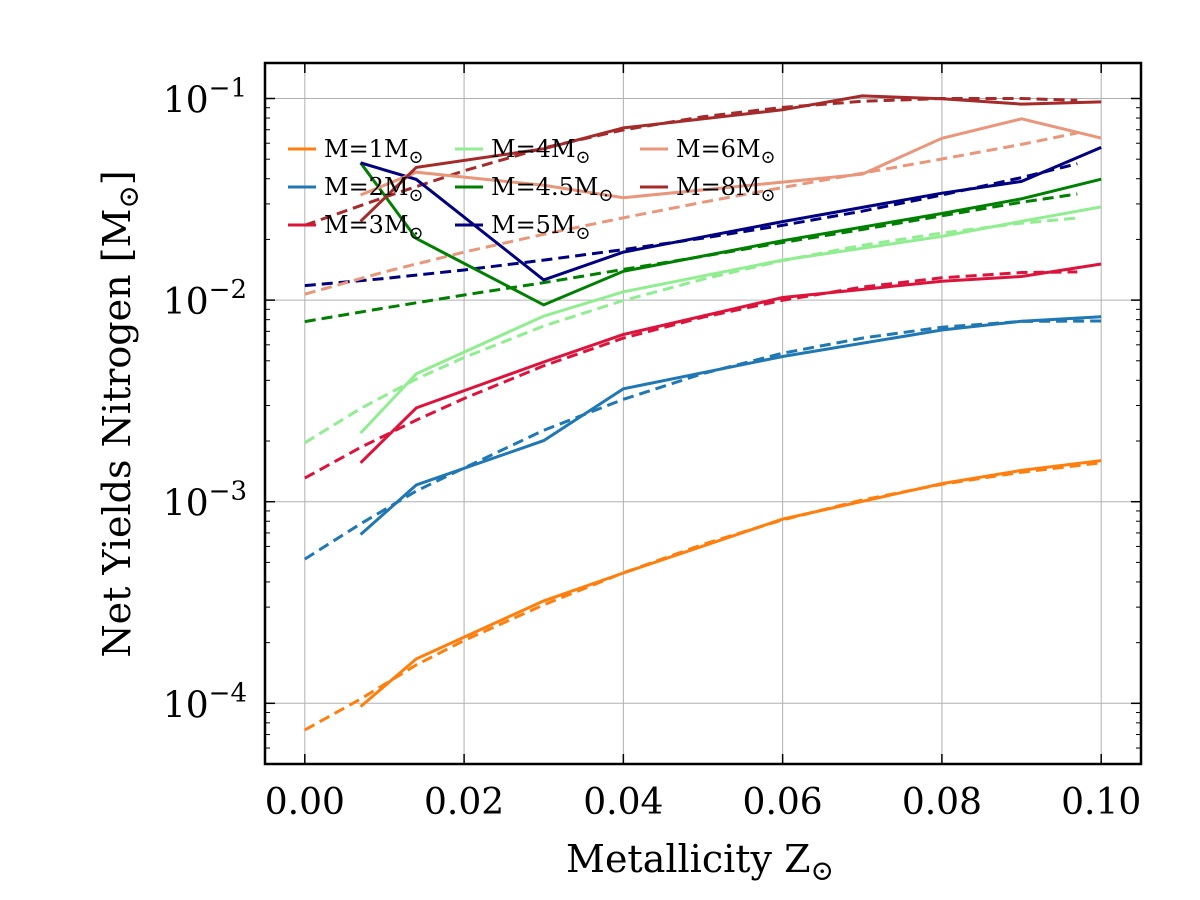 This screenshot has height=900, width=1200. Describe the element at coordinates (374, 189) in the screenshot. I see `legend-label-2: M=2M⊙` at that location.